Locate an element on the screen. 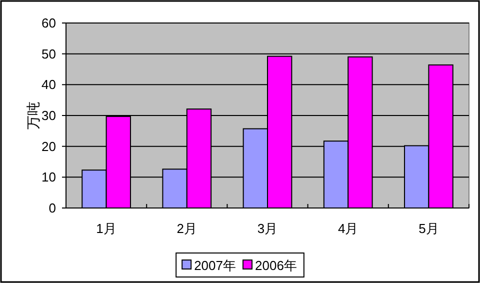 The image size is (480, 283). y-tick-label: 40 is located at coordinates (49, 84).